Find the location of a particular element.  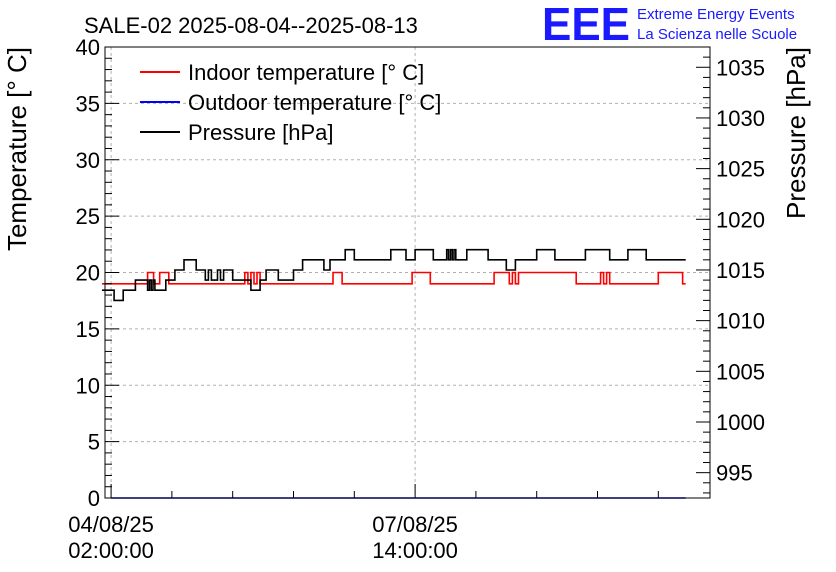

logo-mark: EEE is located at coordinates (586, 25).